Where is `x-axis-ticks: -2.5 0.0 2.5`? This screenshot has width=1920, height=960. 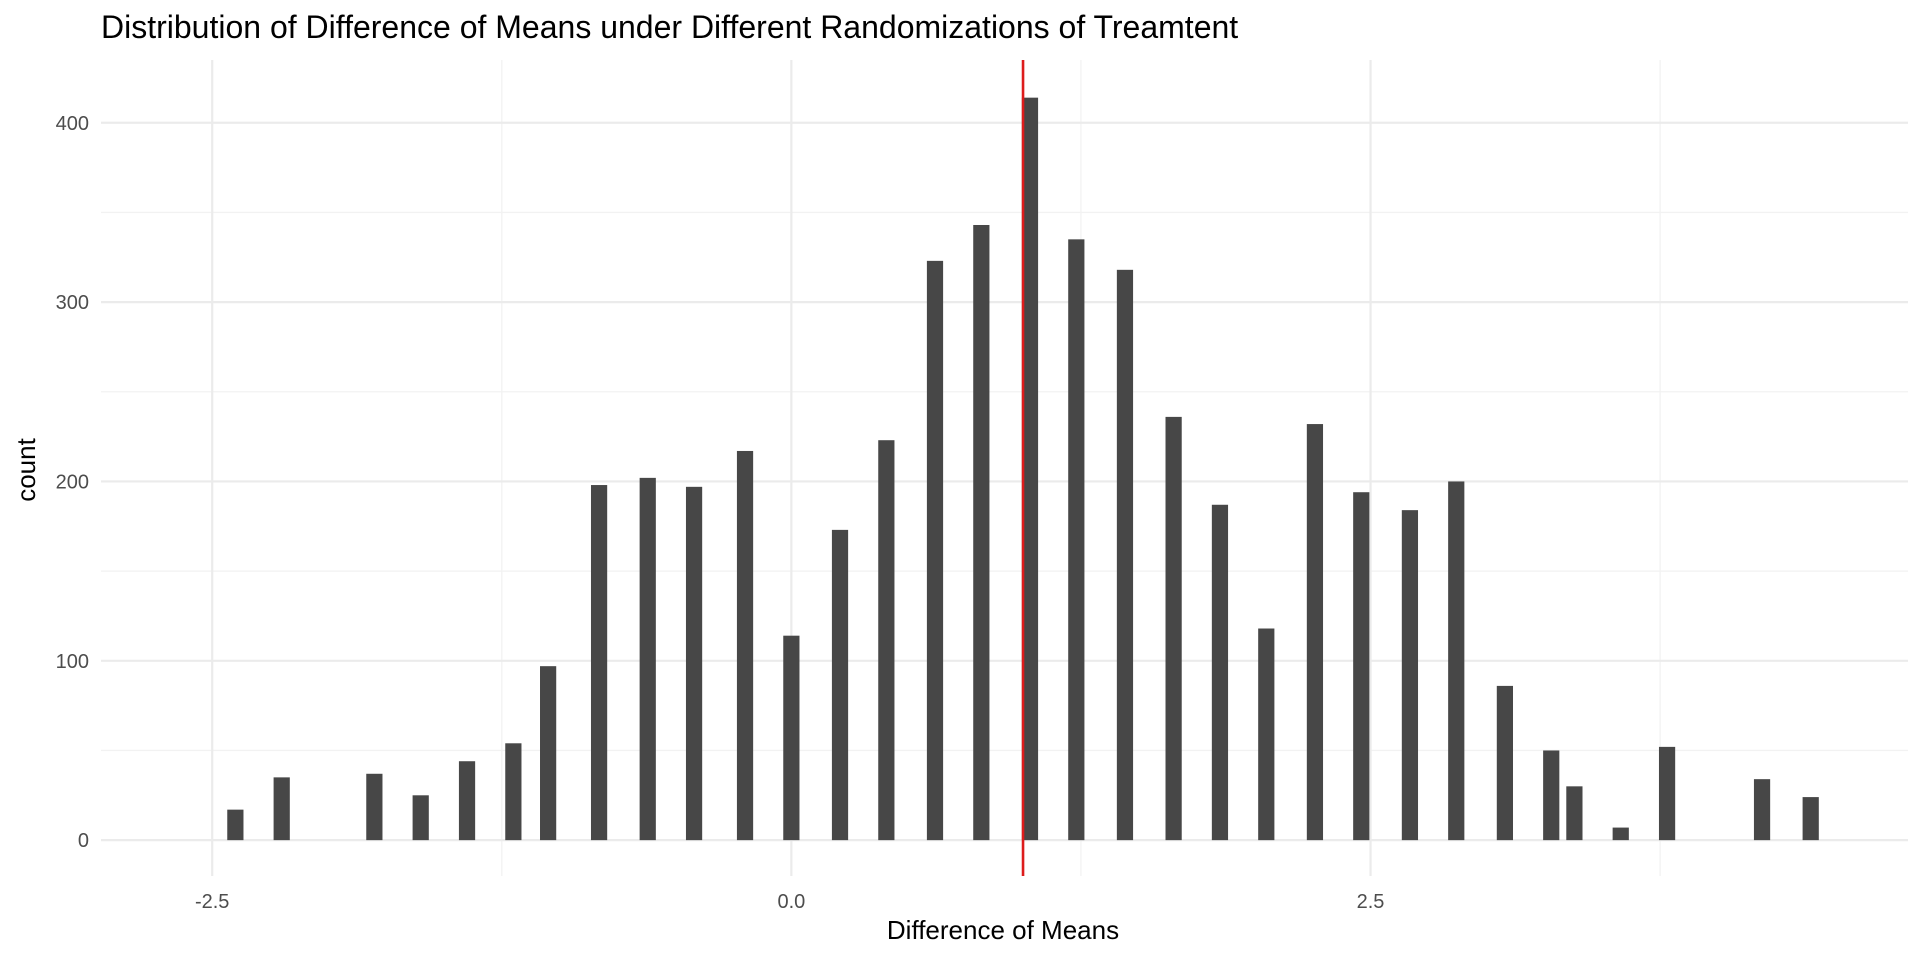 x-axis-ticks: -2.5 0.0 2.5 is located at coordinates (789, 902).